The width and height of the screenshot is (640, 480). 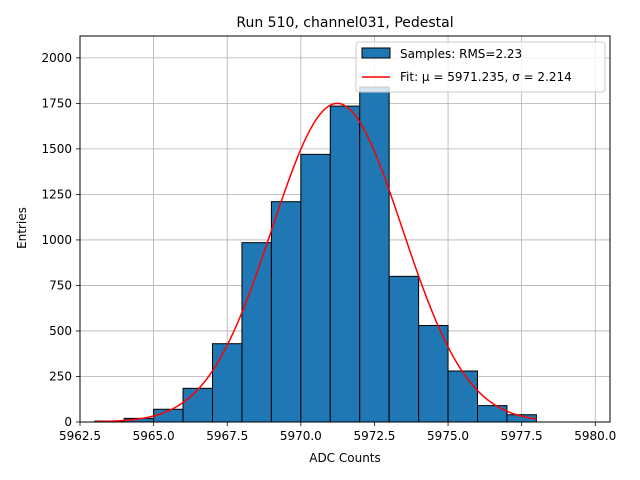 I want to click on x-tick-label: 5965.0, so click(x=154, y=436).